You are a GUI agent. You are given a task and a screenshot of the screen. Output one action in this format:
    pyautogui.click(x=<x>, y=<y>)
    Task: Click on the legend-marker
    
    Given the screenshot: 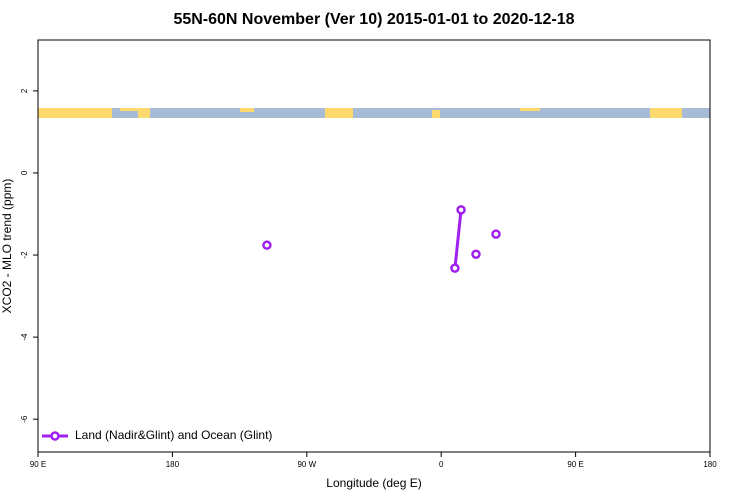 What is the action you would take?
    pyautogui.click(x=55, y=436)
    